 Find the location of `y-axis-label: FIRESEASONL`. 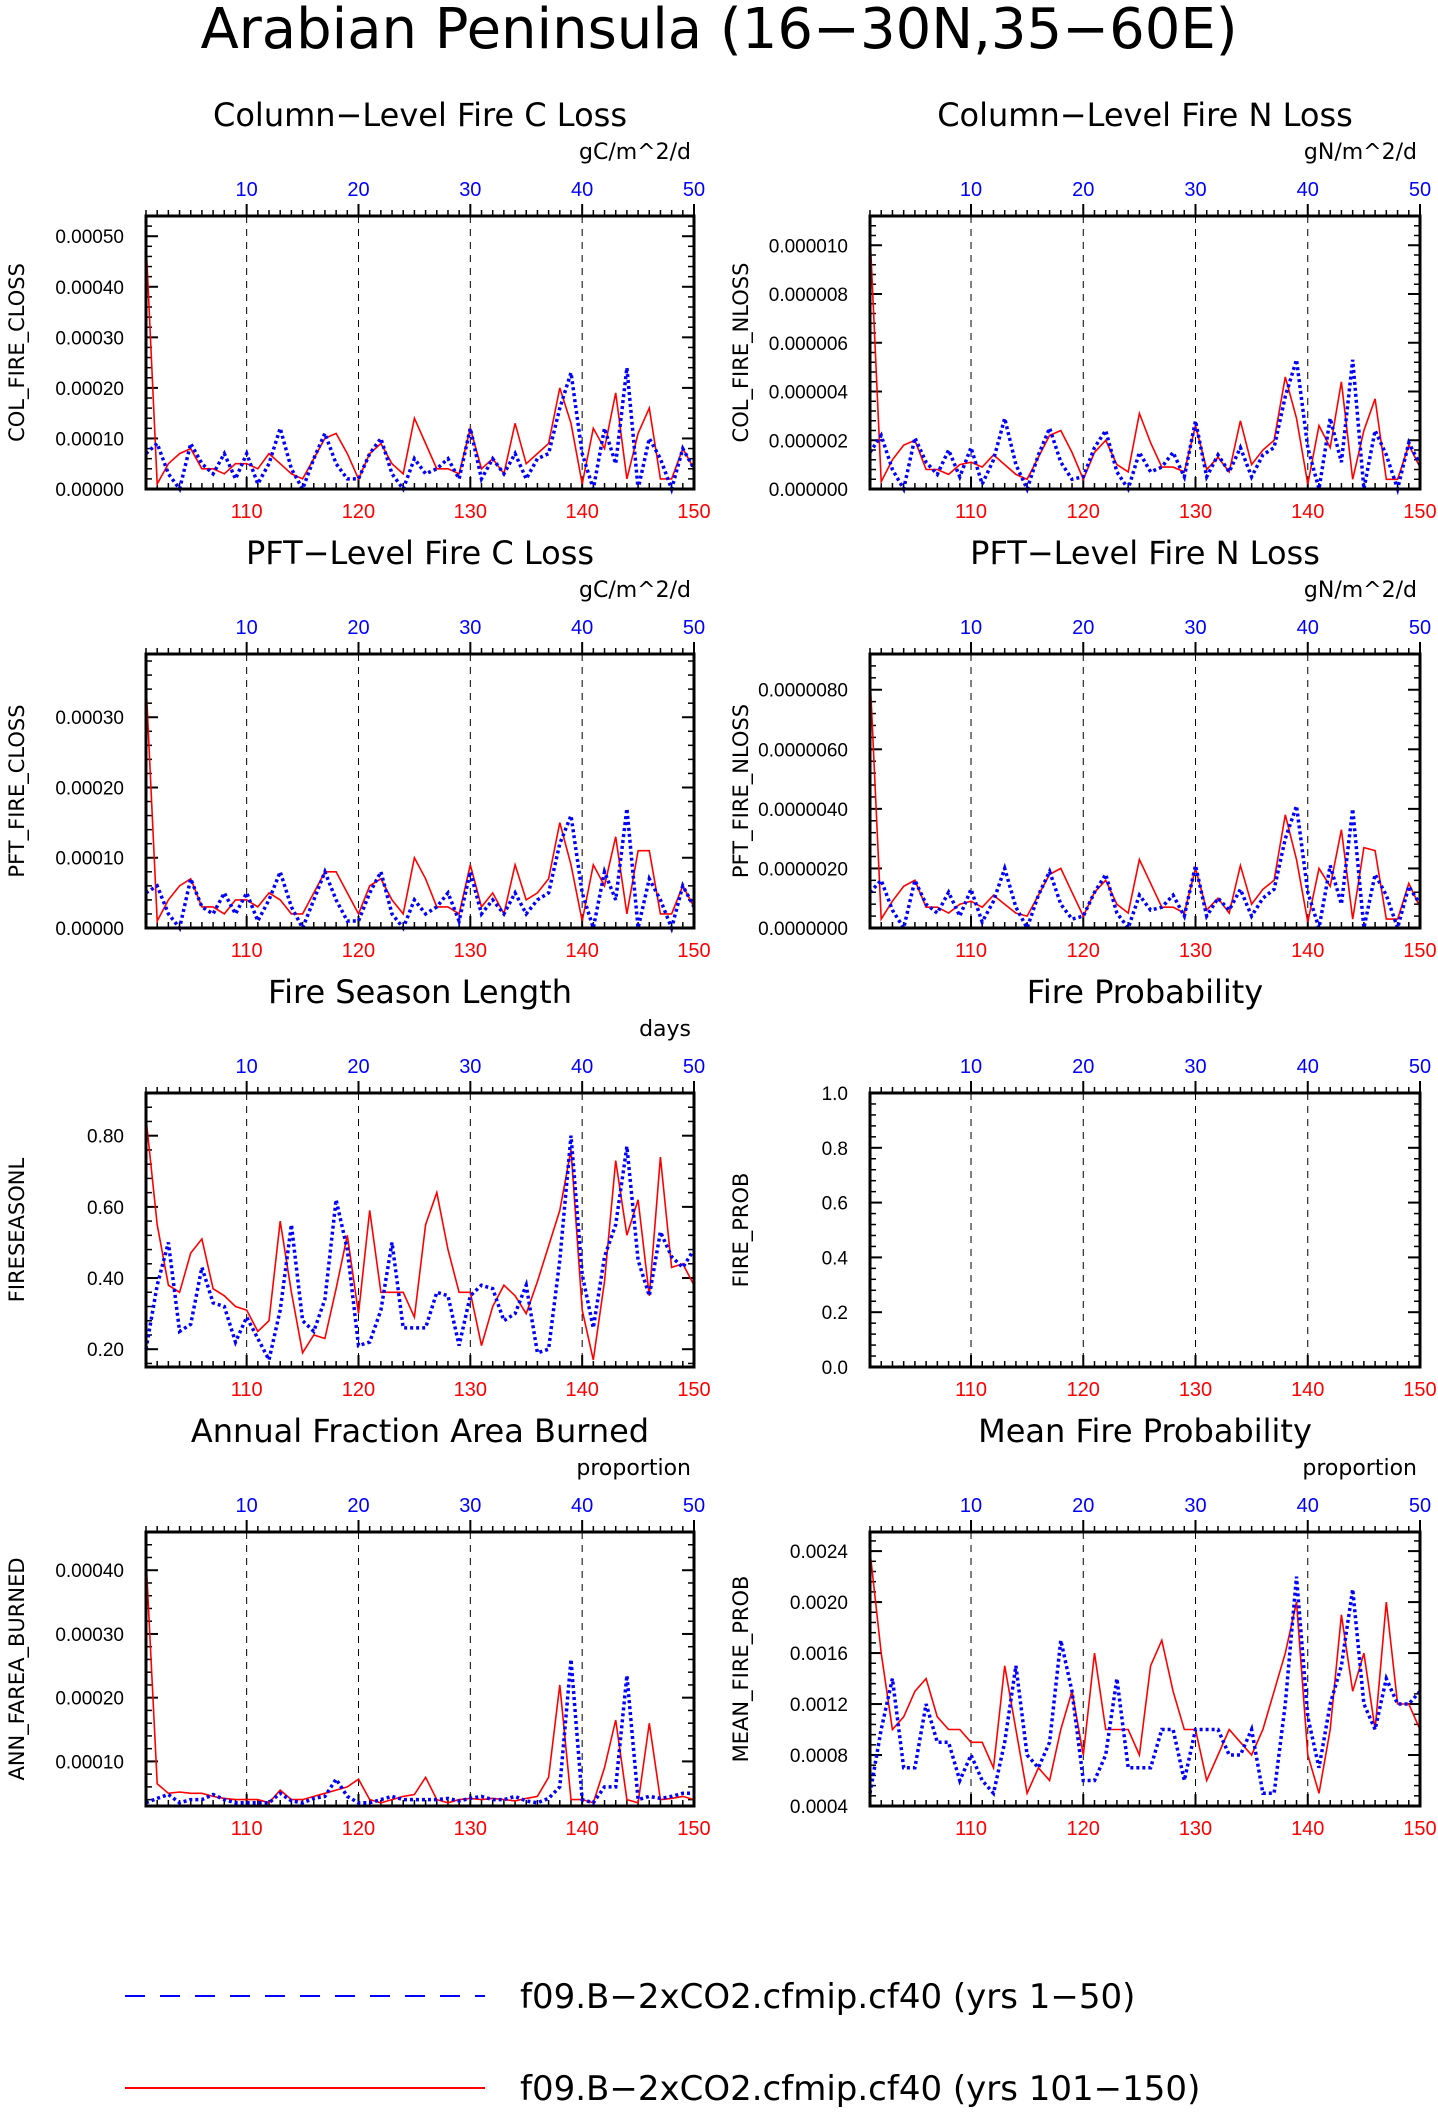

y-axis-label: FIRESEASONL is located at coordinates (17, 1230).